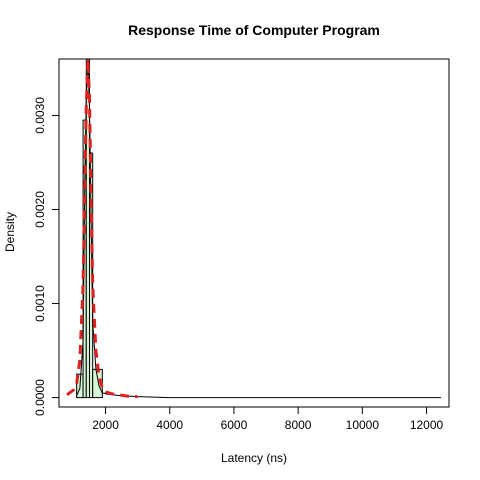 The height and width of the screenshot is (480, 480). What do you see at coordinates (298, 425) in the screenshot?
I see `x-tick-label-3: 8000` at bounding box center [298, 425].